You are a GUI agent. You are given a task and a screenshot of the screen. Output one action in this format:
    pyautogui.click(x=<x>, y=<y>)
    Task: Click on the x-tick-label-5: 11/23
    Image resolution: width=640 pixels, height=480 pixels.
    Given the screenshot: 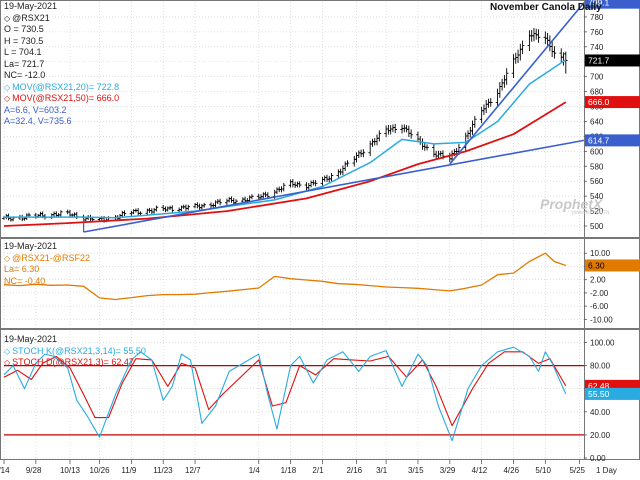 What is the action you would take?
    pyautogui.click(x=163, y=470)
    